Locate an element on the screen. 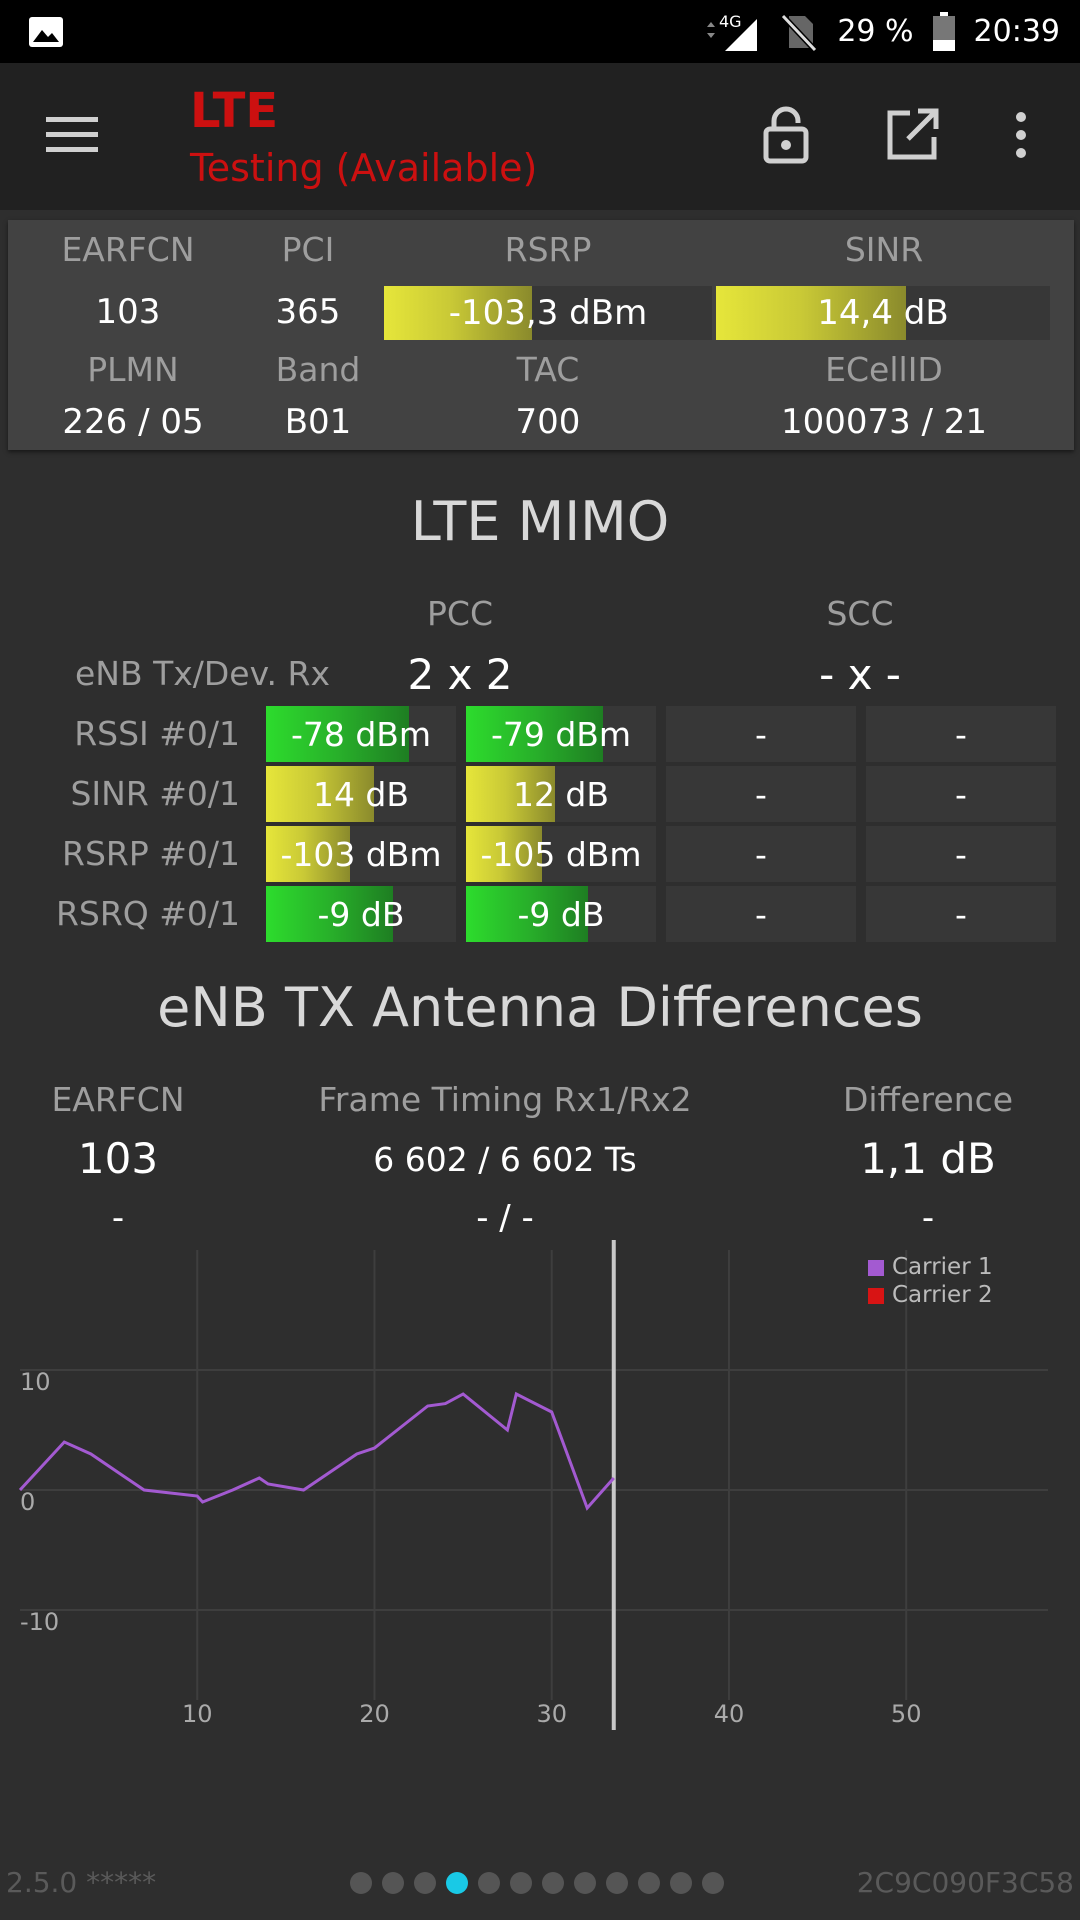  antenna-earfcn-label: EARFCN is located at coordinates (118, 1099).